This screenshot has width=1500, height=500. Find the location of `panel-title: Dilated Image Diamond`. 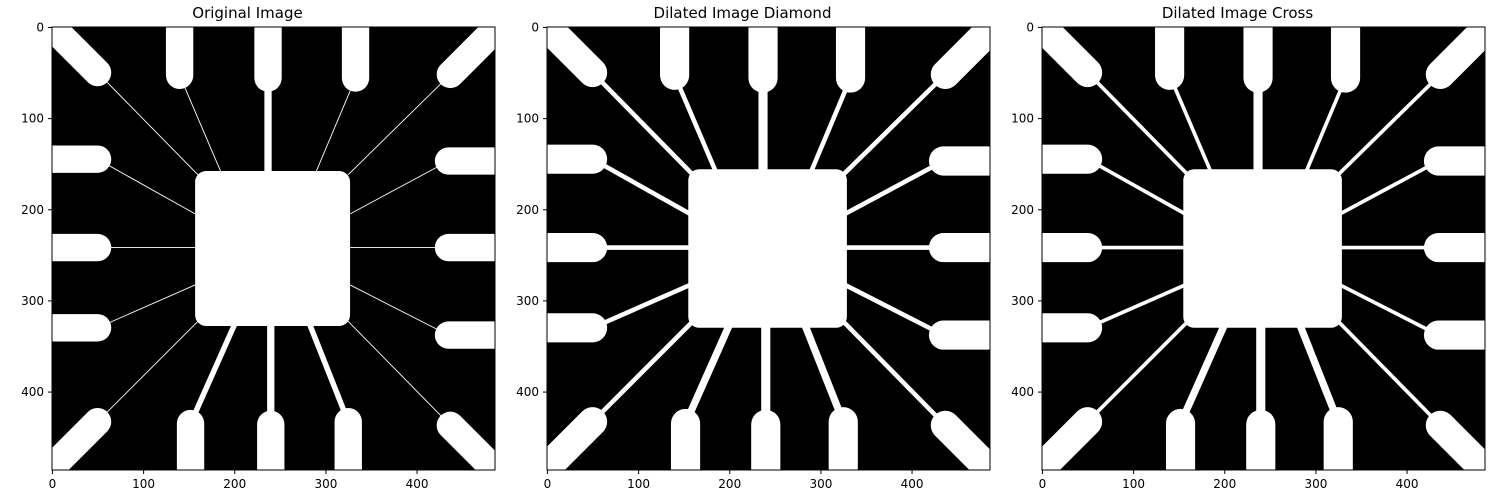

panel-title: Dilated Image Diamond is located at coordinates (742, 13).